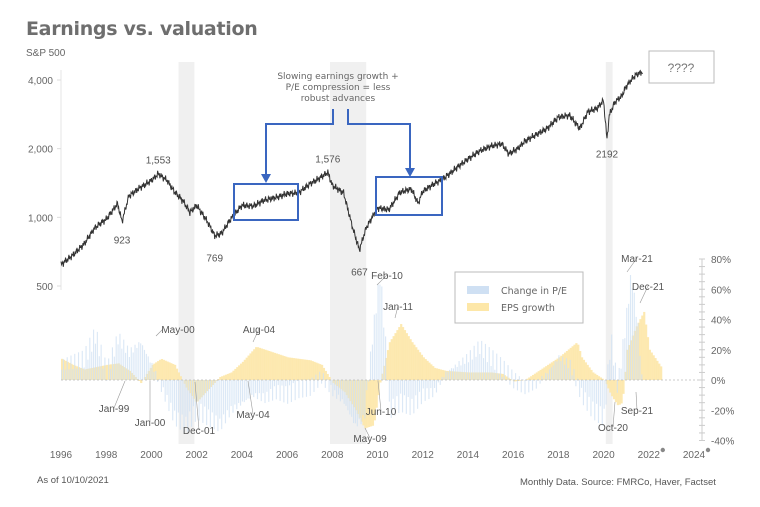  I want to click on price-annotation: 1,553, so click(158, 161).